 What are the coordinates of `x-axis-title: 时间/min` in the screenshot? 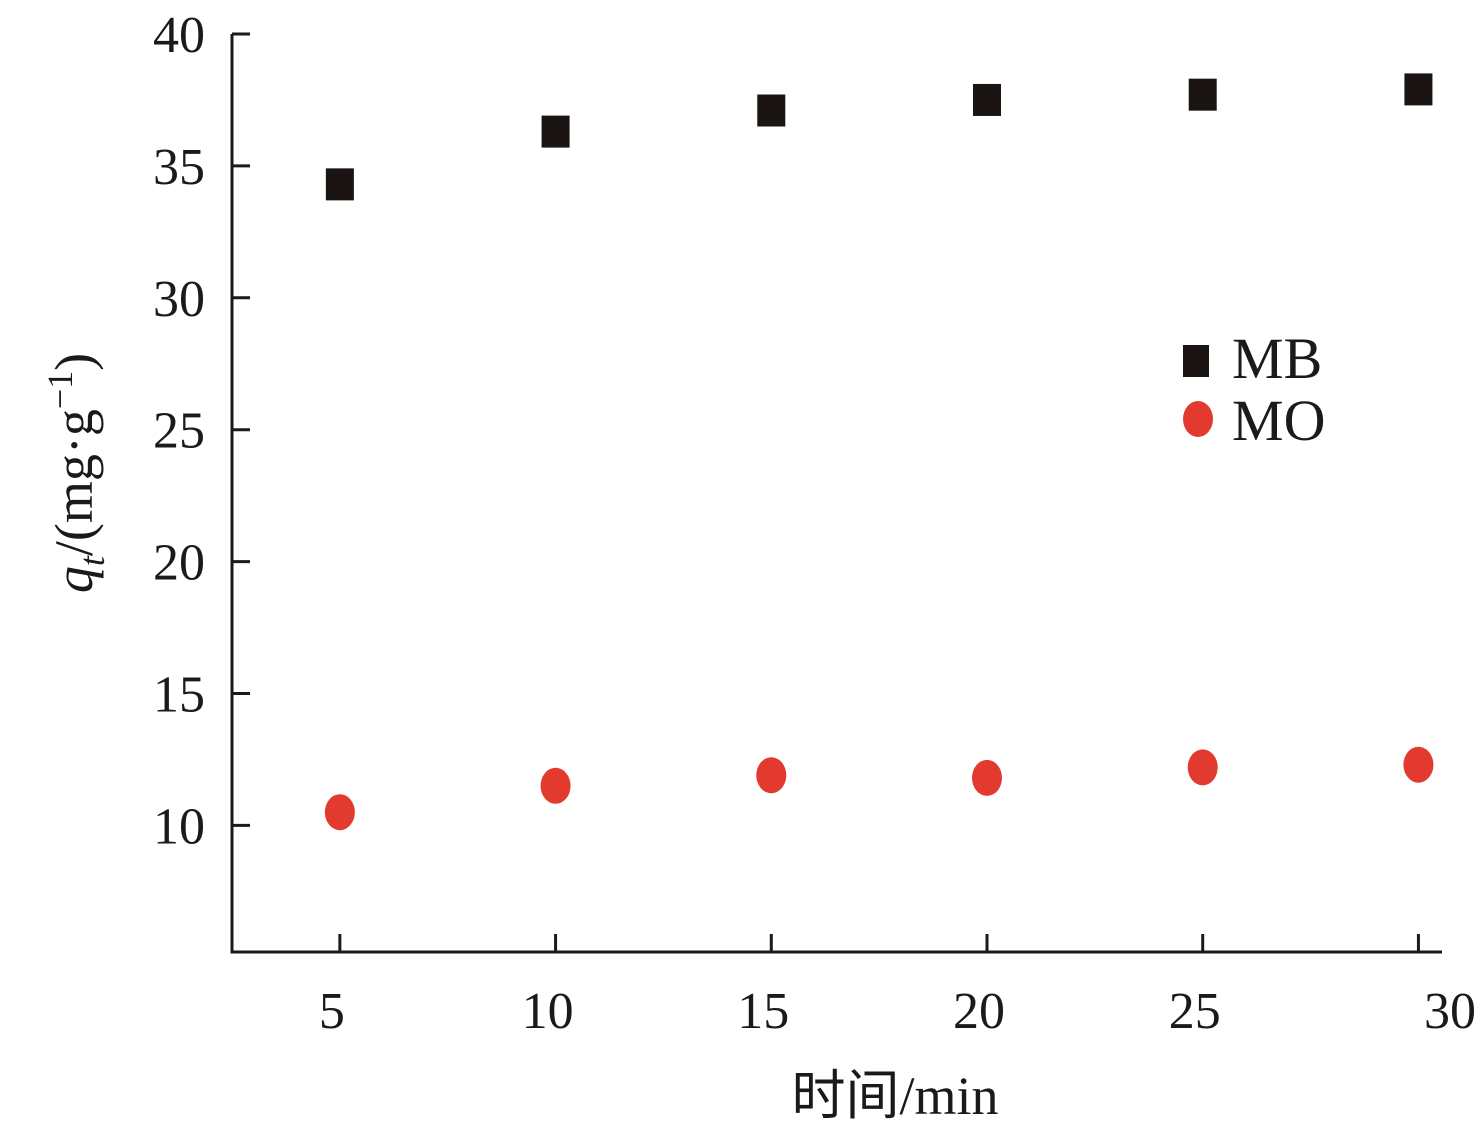 It's located at (894, 1096).